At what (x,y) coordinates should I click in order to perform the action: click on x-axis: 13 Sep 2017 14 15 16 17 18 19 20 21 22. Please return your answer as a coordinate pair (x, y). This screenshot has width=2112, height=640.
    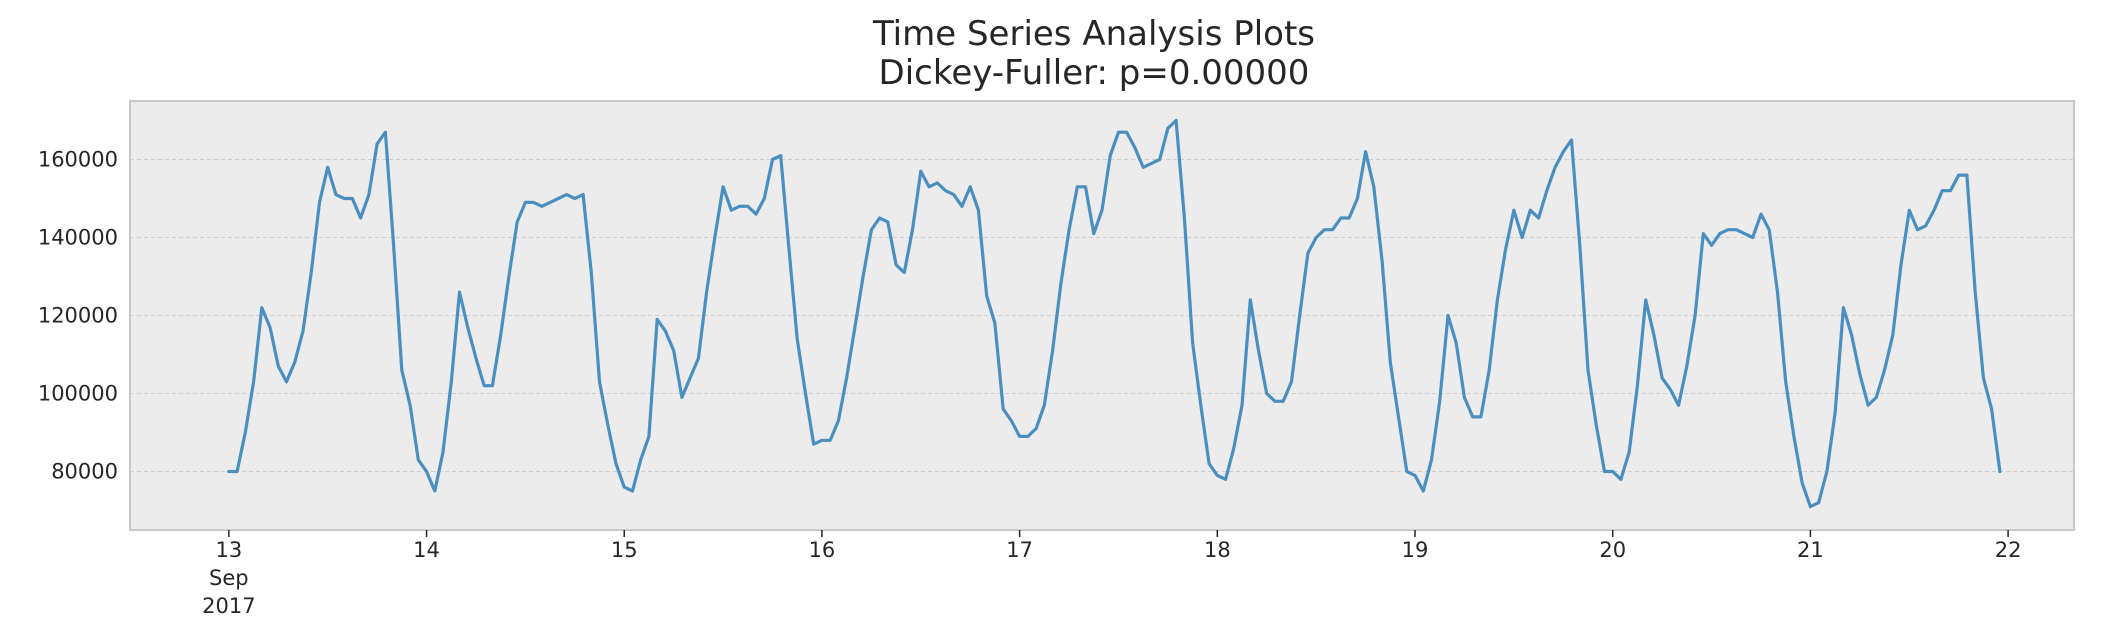
    Looking at the image, I should click on (1111, 574).